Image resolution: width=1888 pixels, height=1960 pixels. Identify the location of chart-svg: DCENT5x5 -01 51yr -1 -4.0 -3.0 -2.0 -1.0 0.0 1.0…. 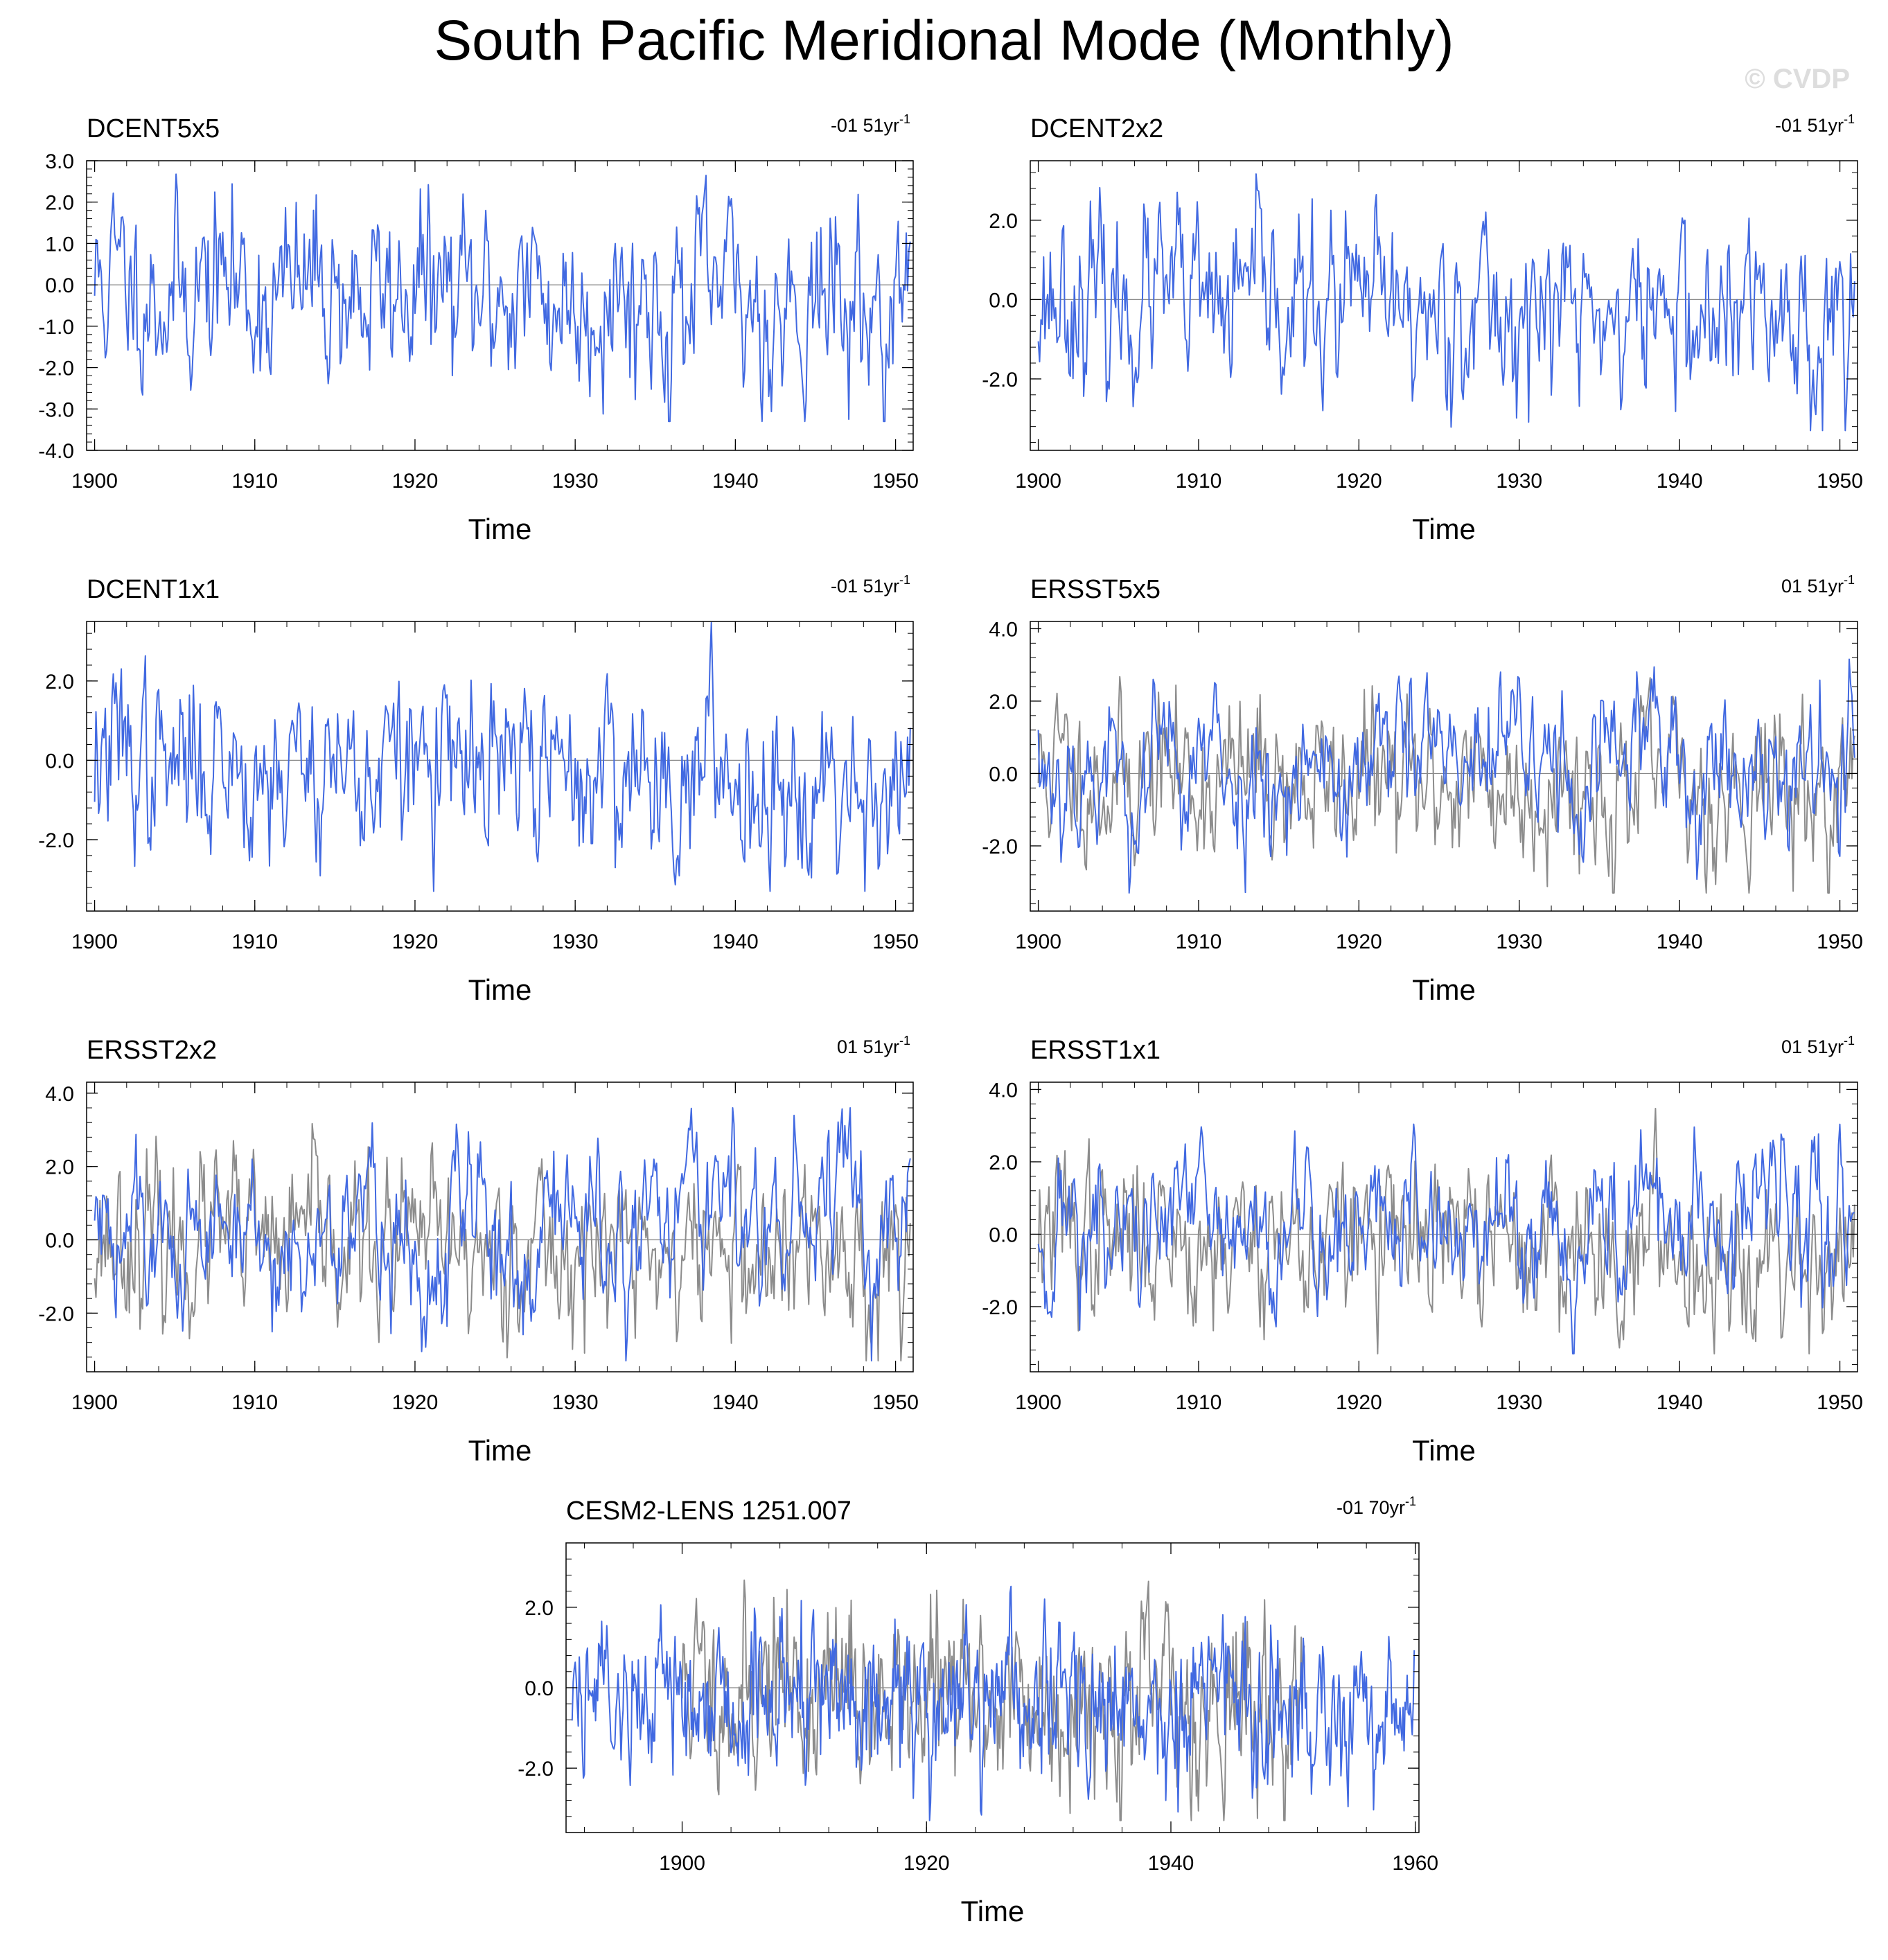
(479, 328).